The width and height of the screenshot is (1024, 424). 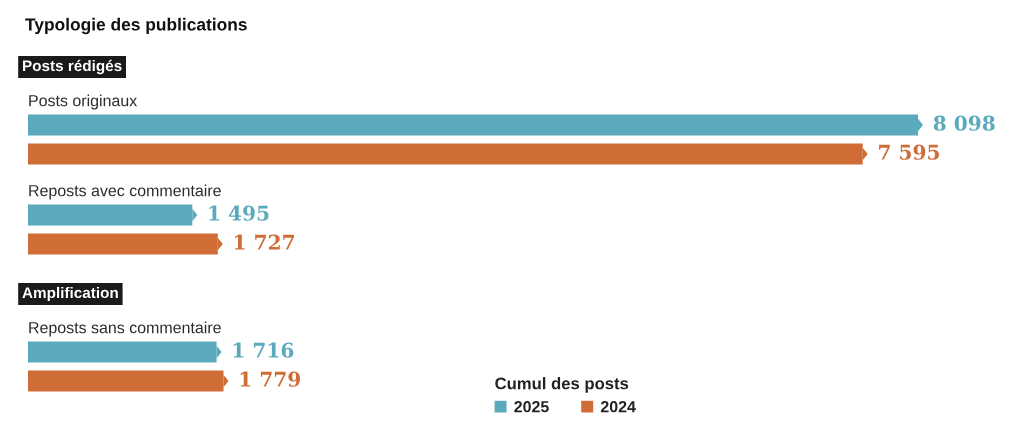 I want to click on y-tick-label: Reposts sans commentaire, so click(x=125, y=329).